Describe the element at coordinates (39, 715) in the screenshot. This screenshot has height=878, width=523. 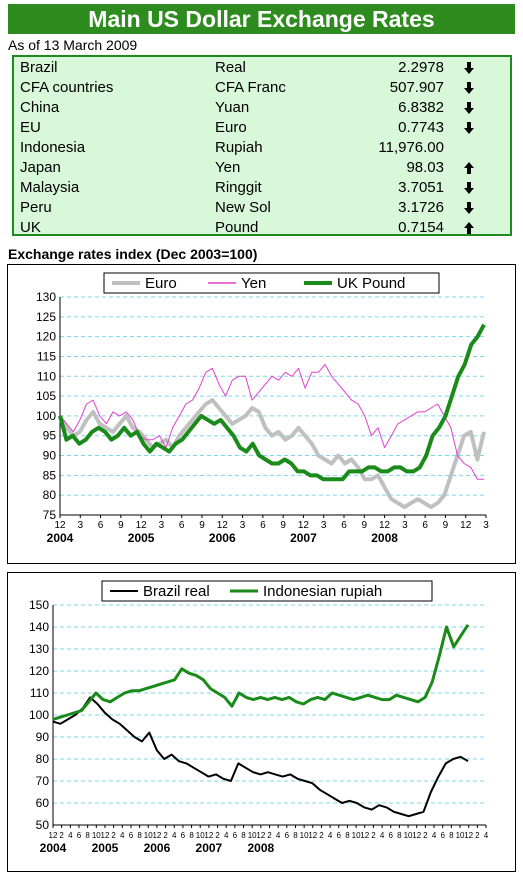
I see `y-tick-label: 100` at that location.